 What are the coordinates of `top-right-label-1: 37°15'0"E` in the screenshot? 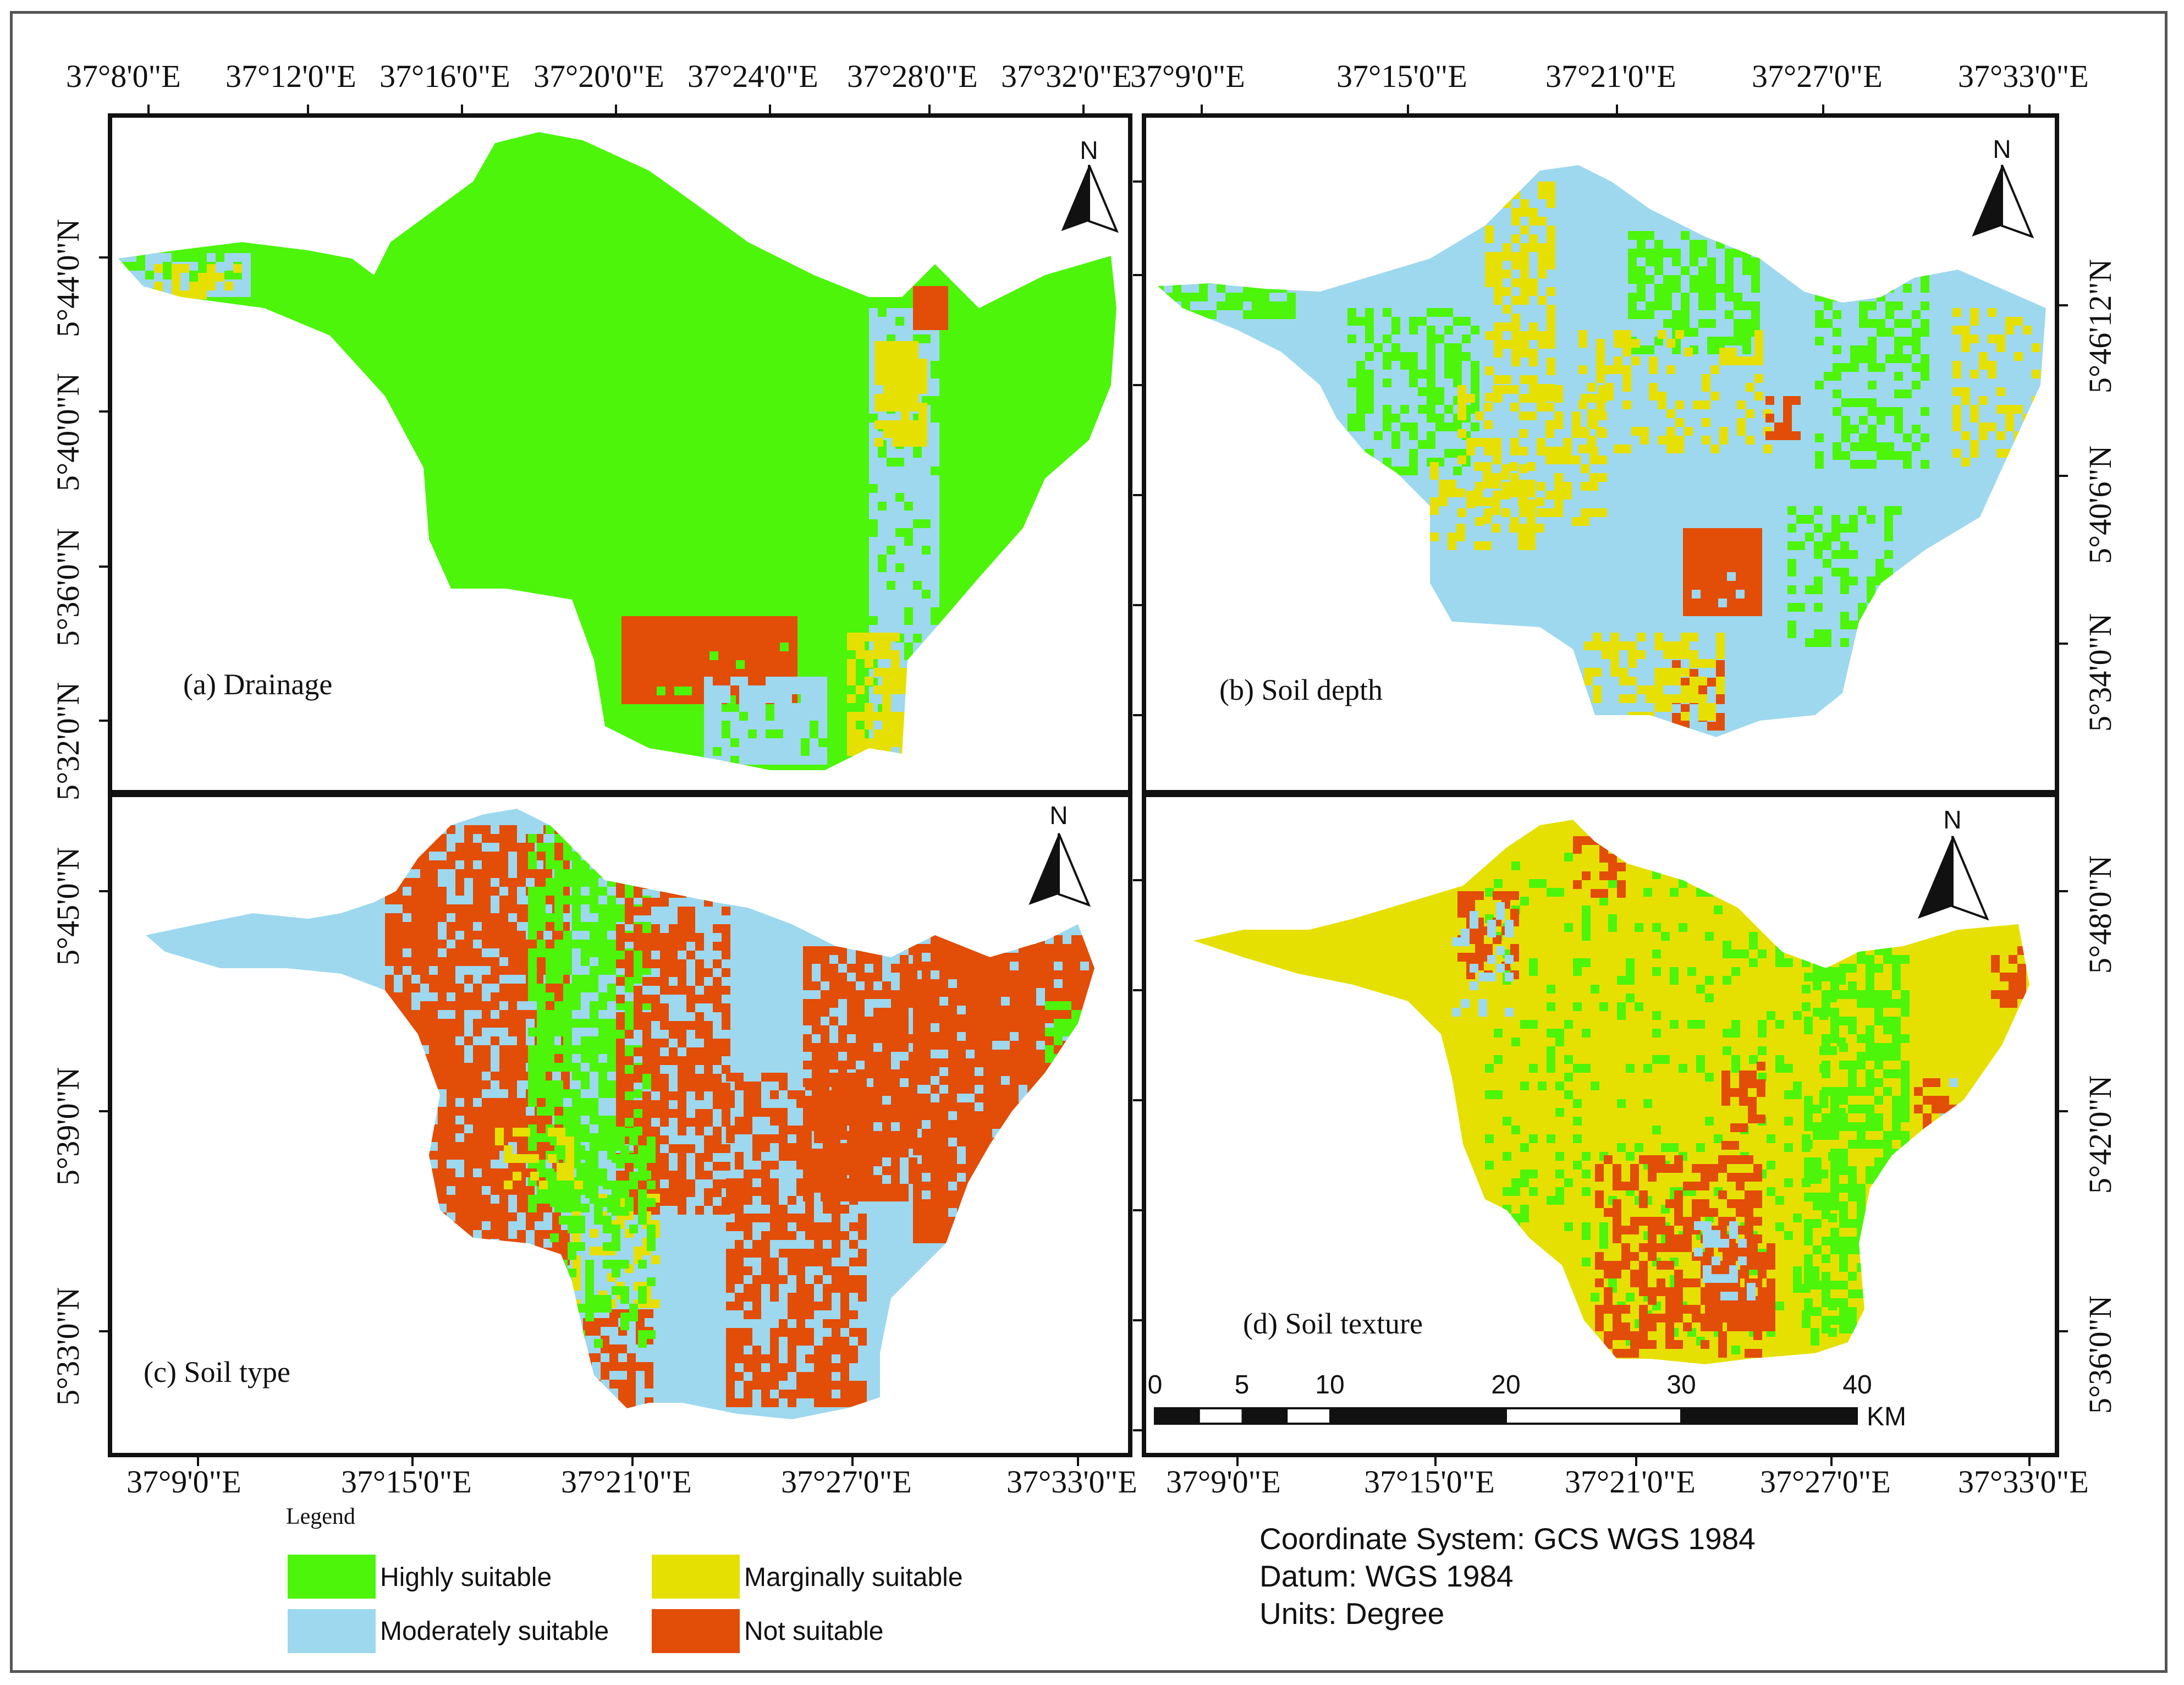 It's located at (1402, 76).